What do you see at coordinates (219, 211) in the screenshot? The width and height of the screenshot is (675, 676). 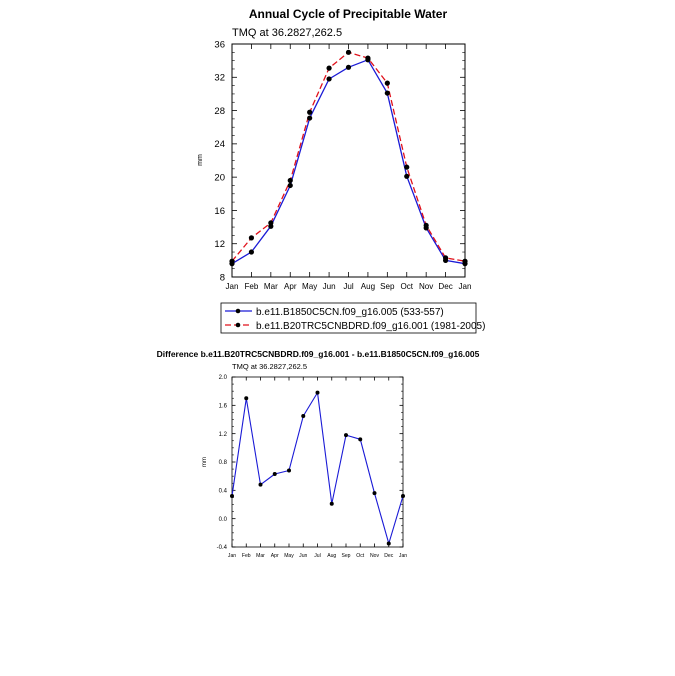 I see `y-tick-label: 16` at bounding box center [219, 211].